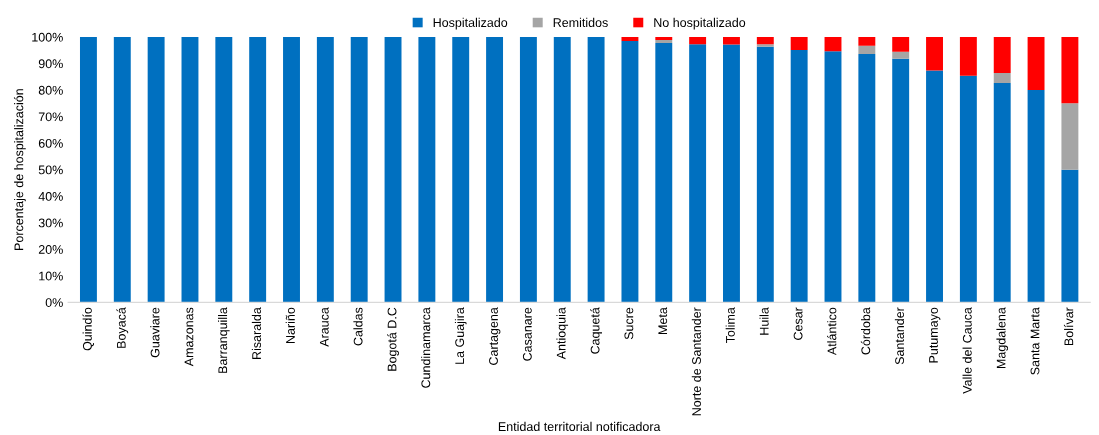 This screenshot has height=435, width=1099. I want to click on x-tick-label: Barranquilla, so click(223, 340).